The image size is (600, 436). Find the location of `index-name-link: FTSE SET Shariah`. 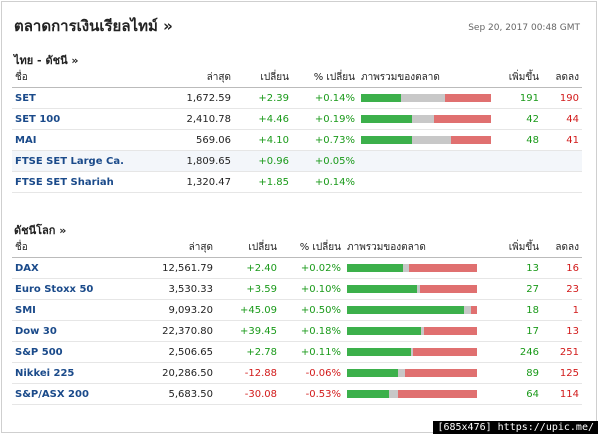

index-name-link: FTSE SET Shariah is located at coordinates (77, 182).